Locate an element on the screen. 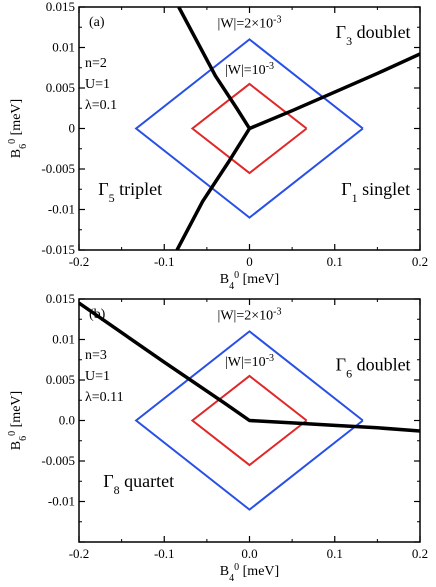  y-tick-label: 0.0 is located at coordinates (67, 420).